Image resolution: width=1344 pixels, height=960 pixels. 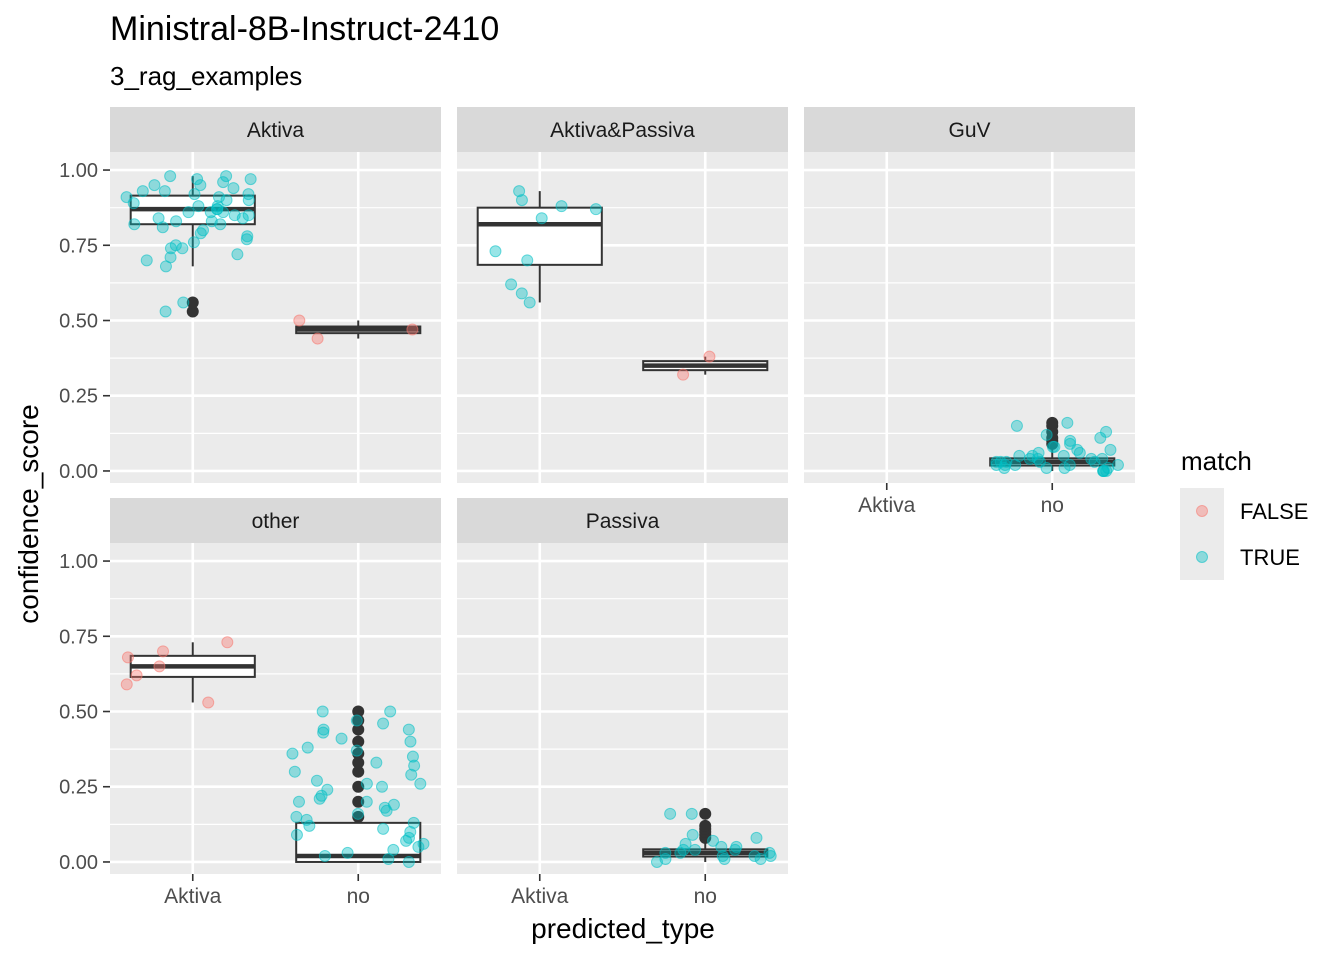 I want to click on legend-key-false, so click(x=1202, y=511).